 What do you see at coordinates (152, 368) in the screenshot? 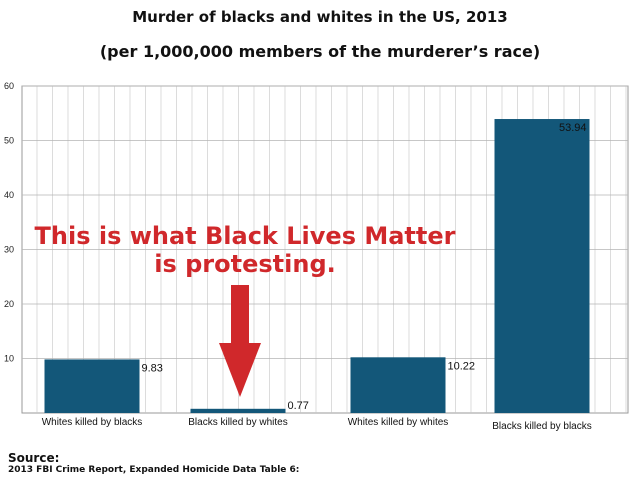
I see `bar-value-label: 9.83` at bounding box center [152, 368].